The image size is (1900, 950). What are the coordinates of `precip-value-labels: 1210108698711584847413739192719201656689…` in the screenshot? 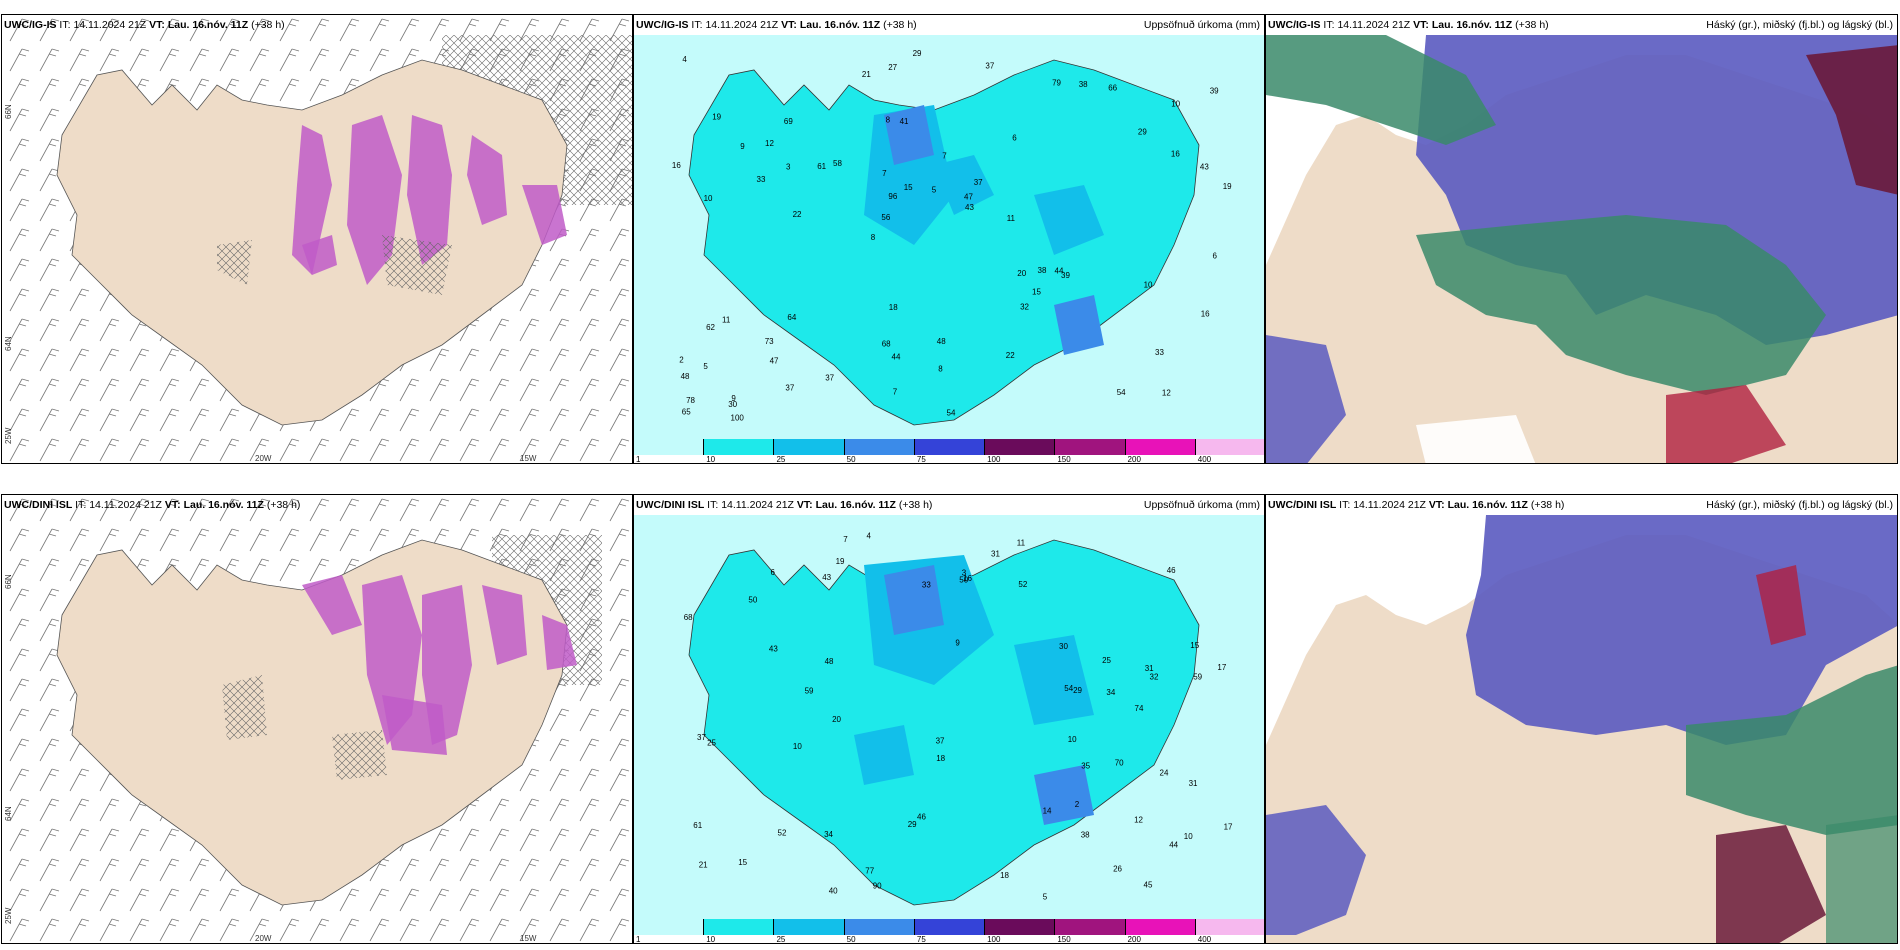 It's located at (952, 235).